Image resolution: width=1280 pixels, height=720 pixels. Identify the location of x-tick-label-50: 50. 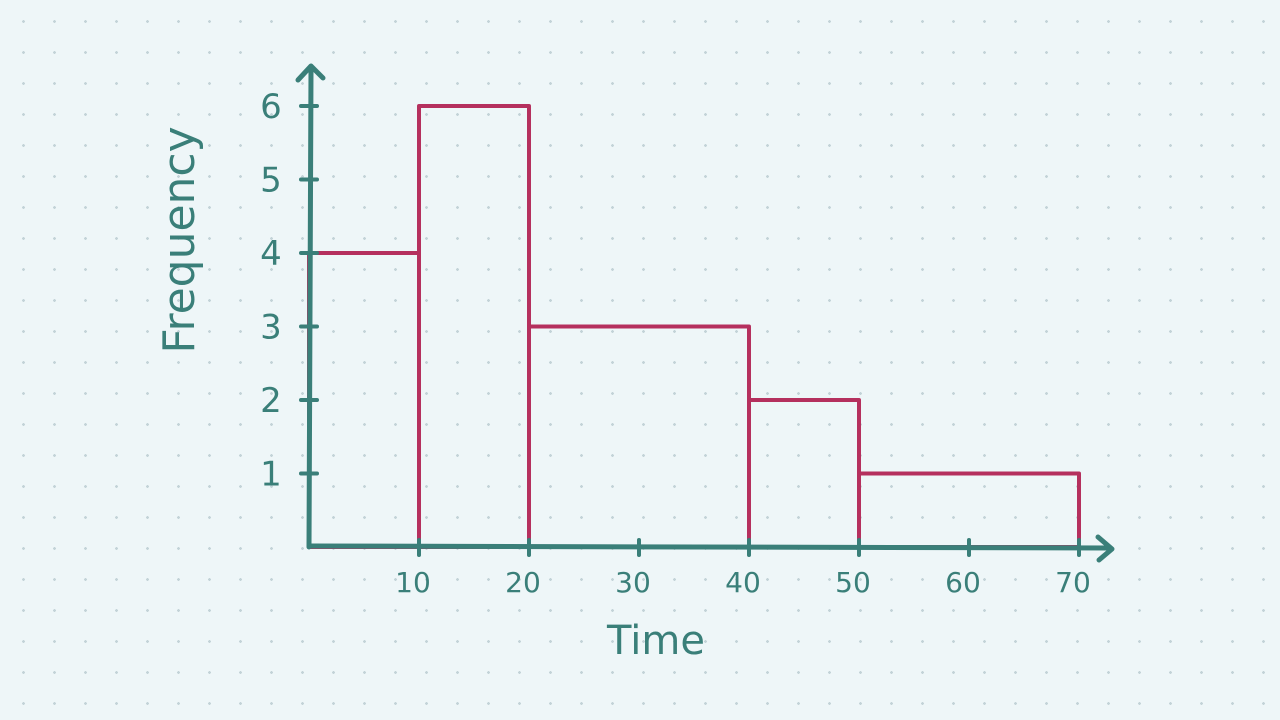
(853, 582).